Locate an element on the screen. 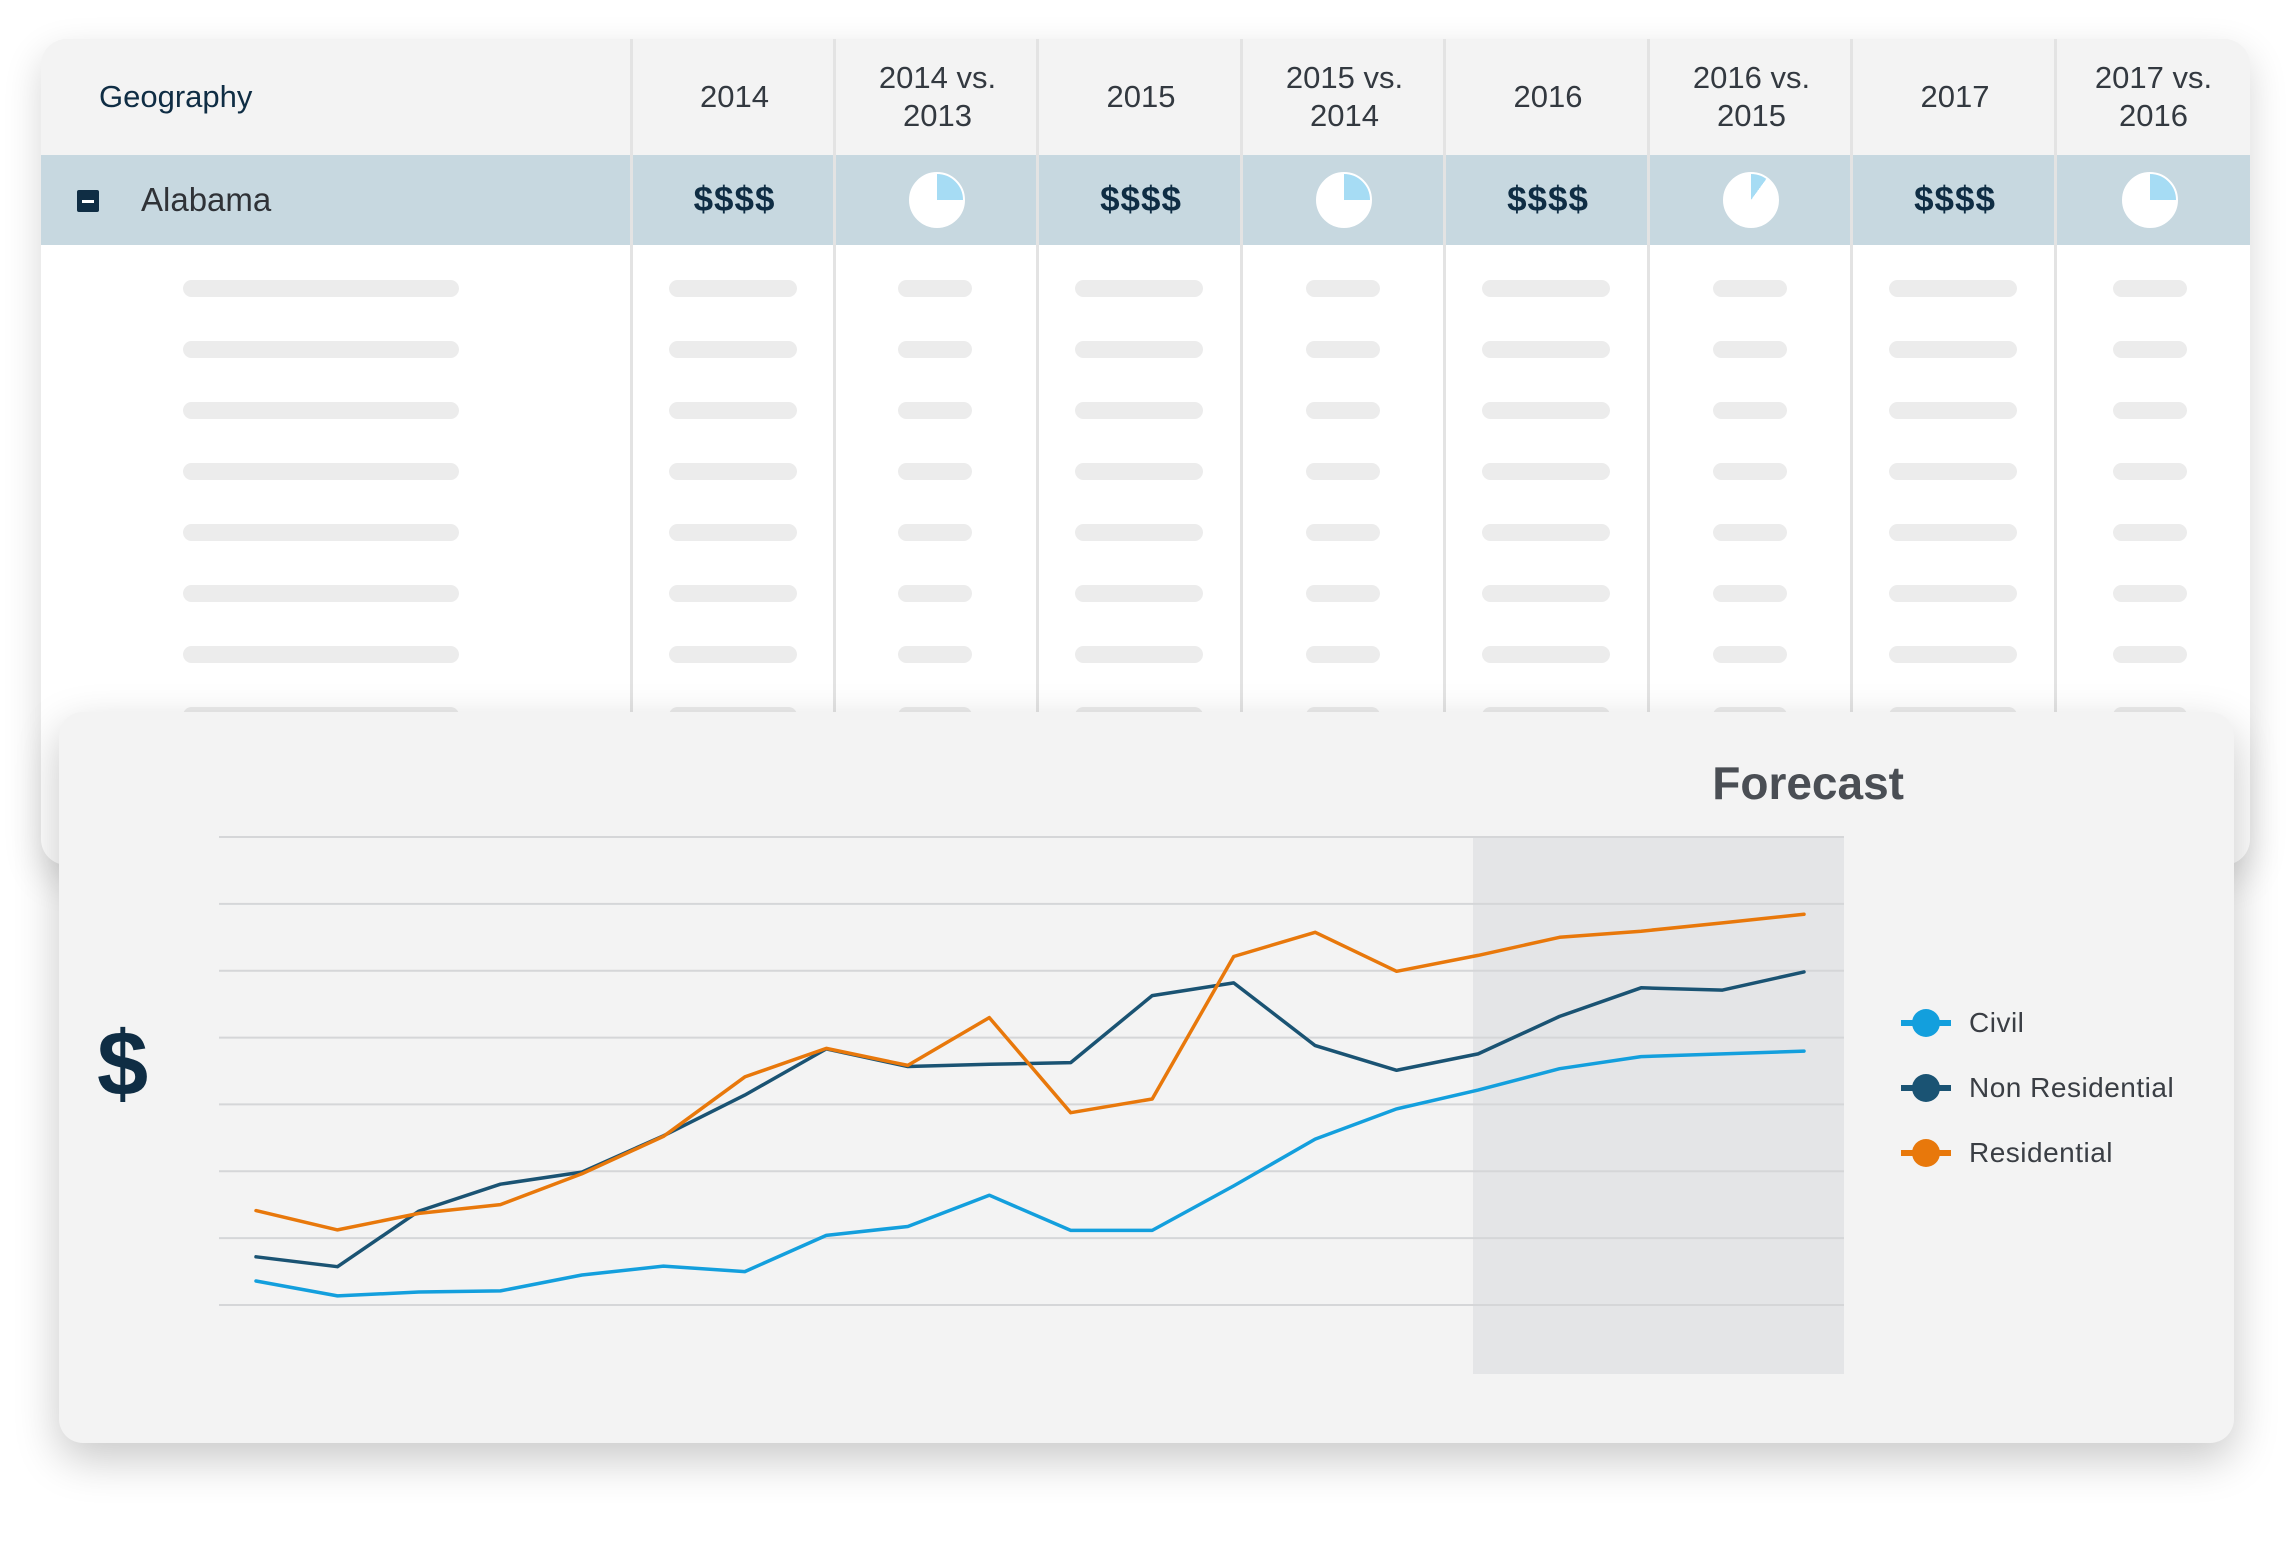 The height and width of the screenshot is (1546, 2293). value-2014: $$$$ is located at coordinates (734, 199).